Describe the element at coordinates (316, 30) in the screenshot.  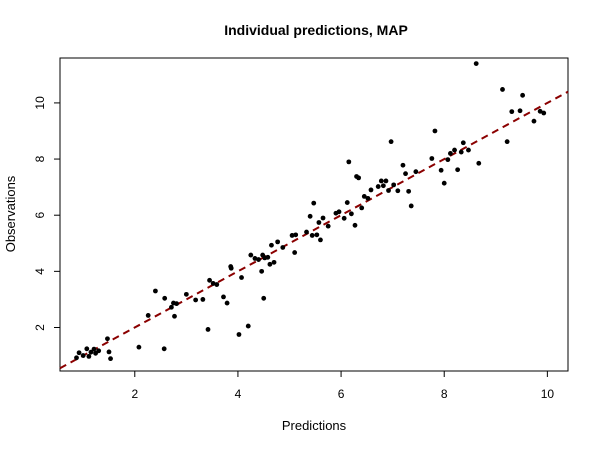
I see `chart-title: Individual predictions, MAP` at that location.